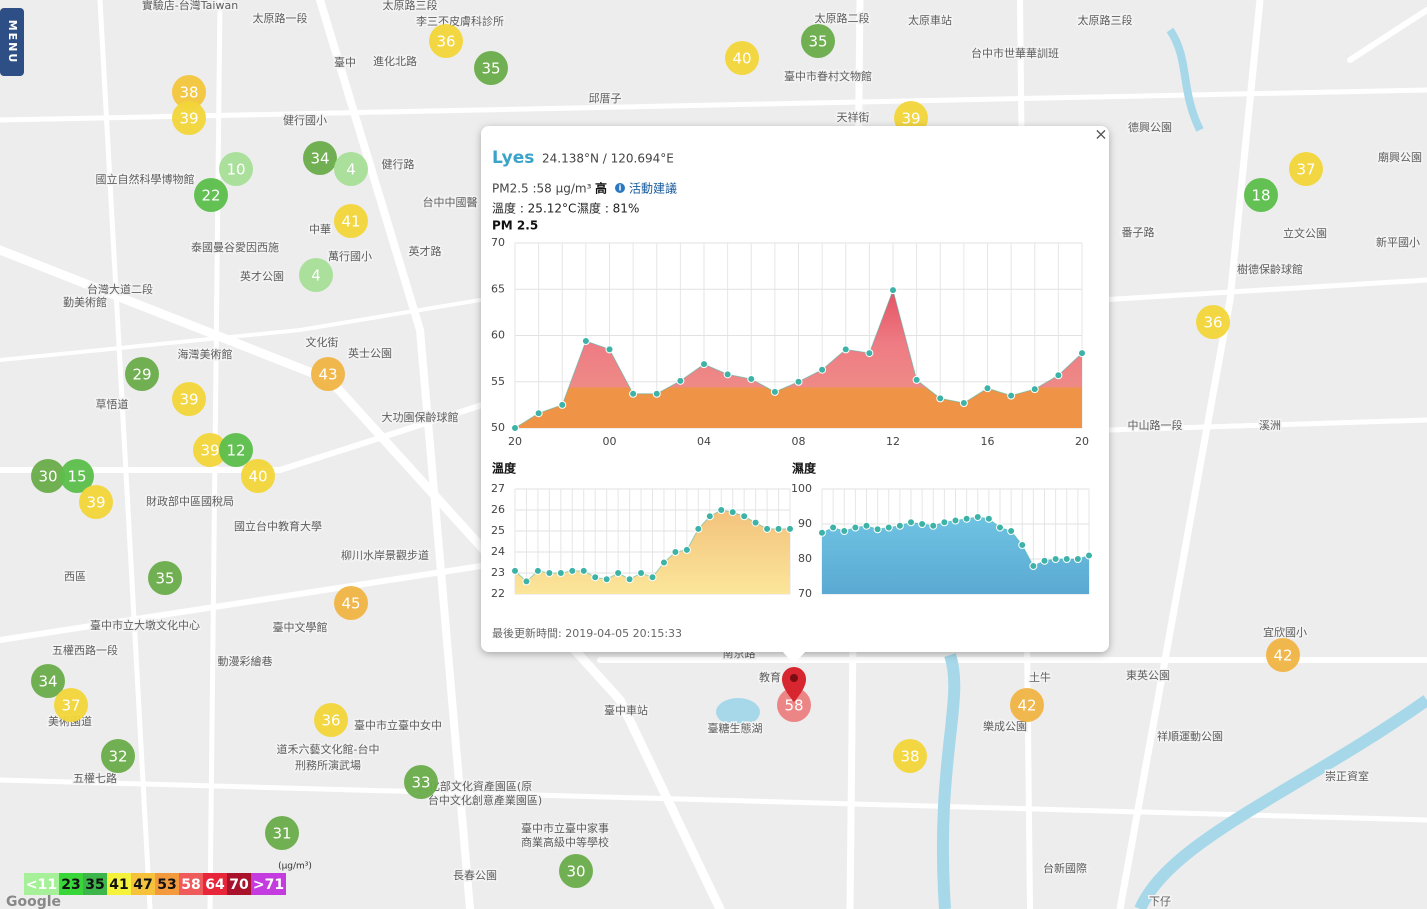 This screenshot has height=909, width=1427. I want to click on menu-label: MENU, so click(12, 42).